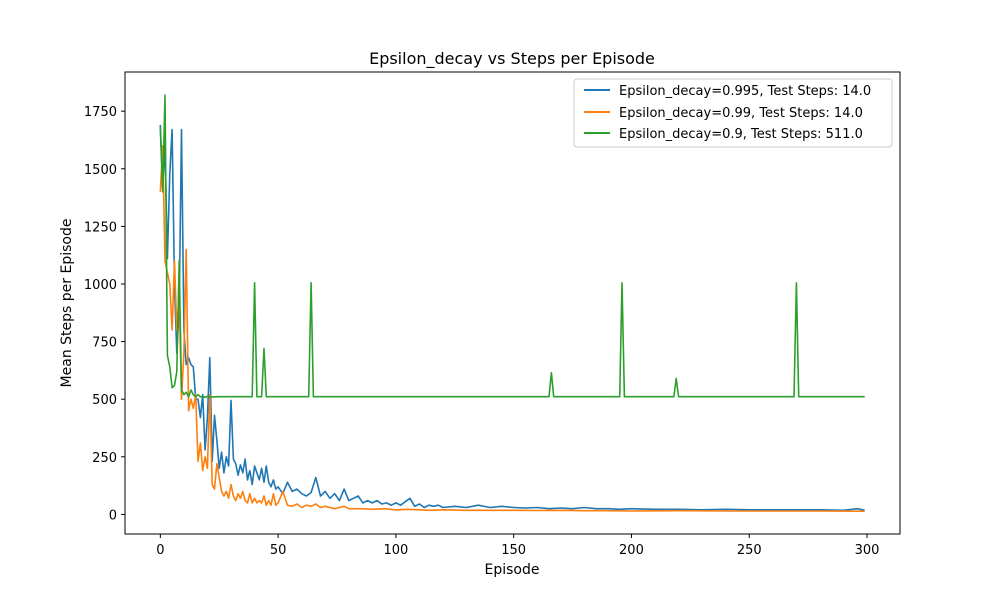 The width and height of the screenshot is (1000, 604). I want to click on y-tick-label: 1250, so click(100, 227).